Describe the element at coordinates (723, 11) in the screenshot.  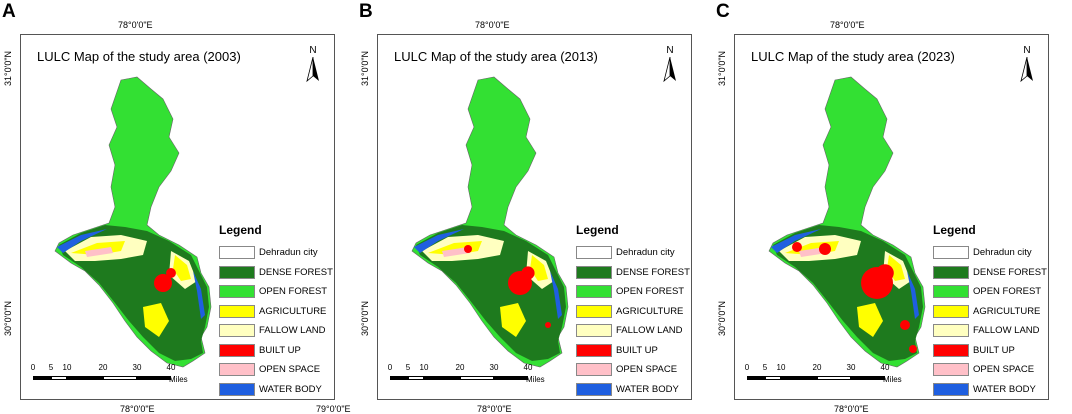
I see `panel-letter: C` at that location.